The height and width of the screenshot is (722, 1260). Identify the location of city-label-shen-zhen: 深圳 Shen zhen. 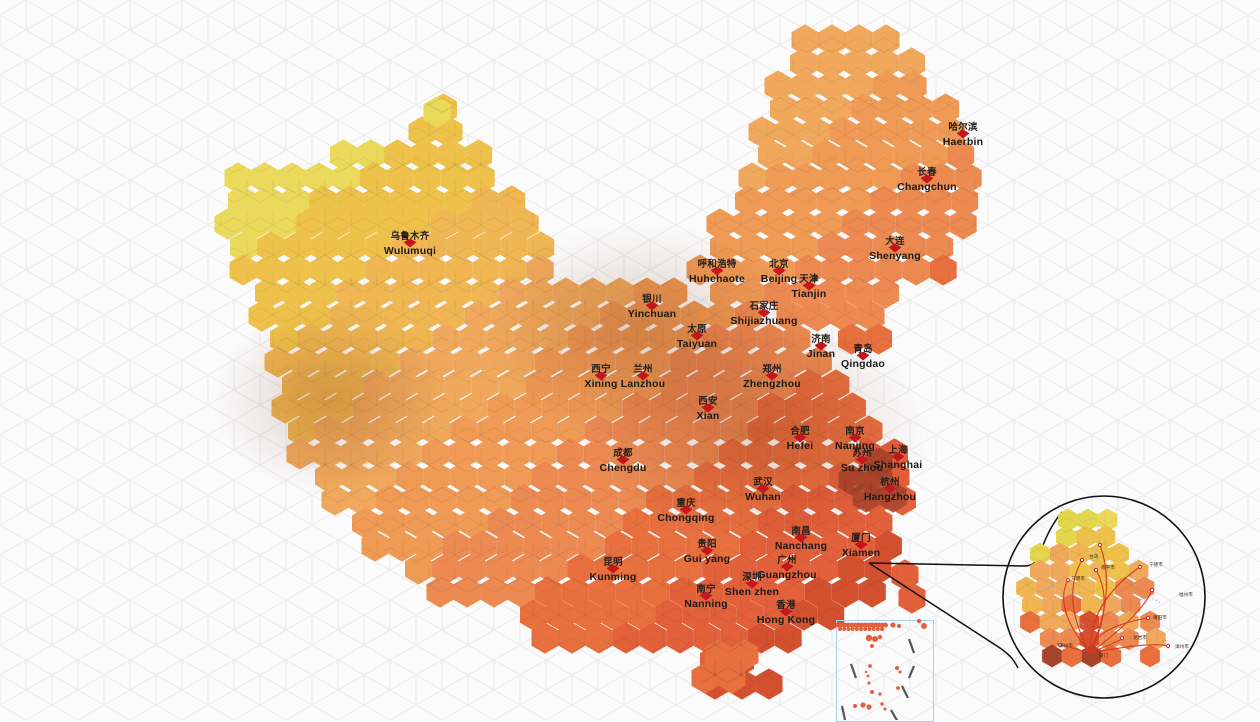
(752, 585).